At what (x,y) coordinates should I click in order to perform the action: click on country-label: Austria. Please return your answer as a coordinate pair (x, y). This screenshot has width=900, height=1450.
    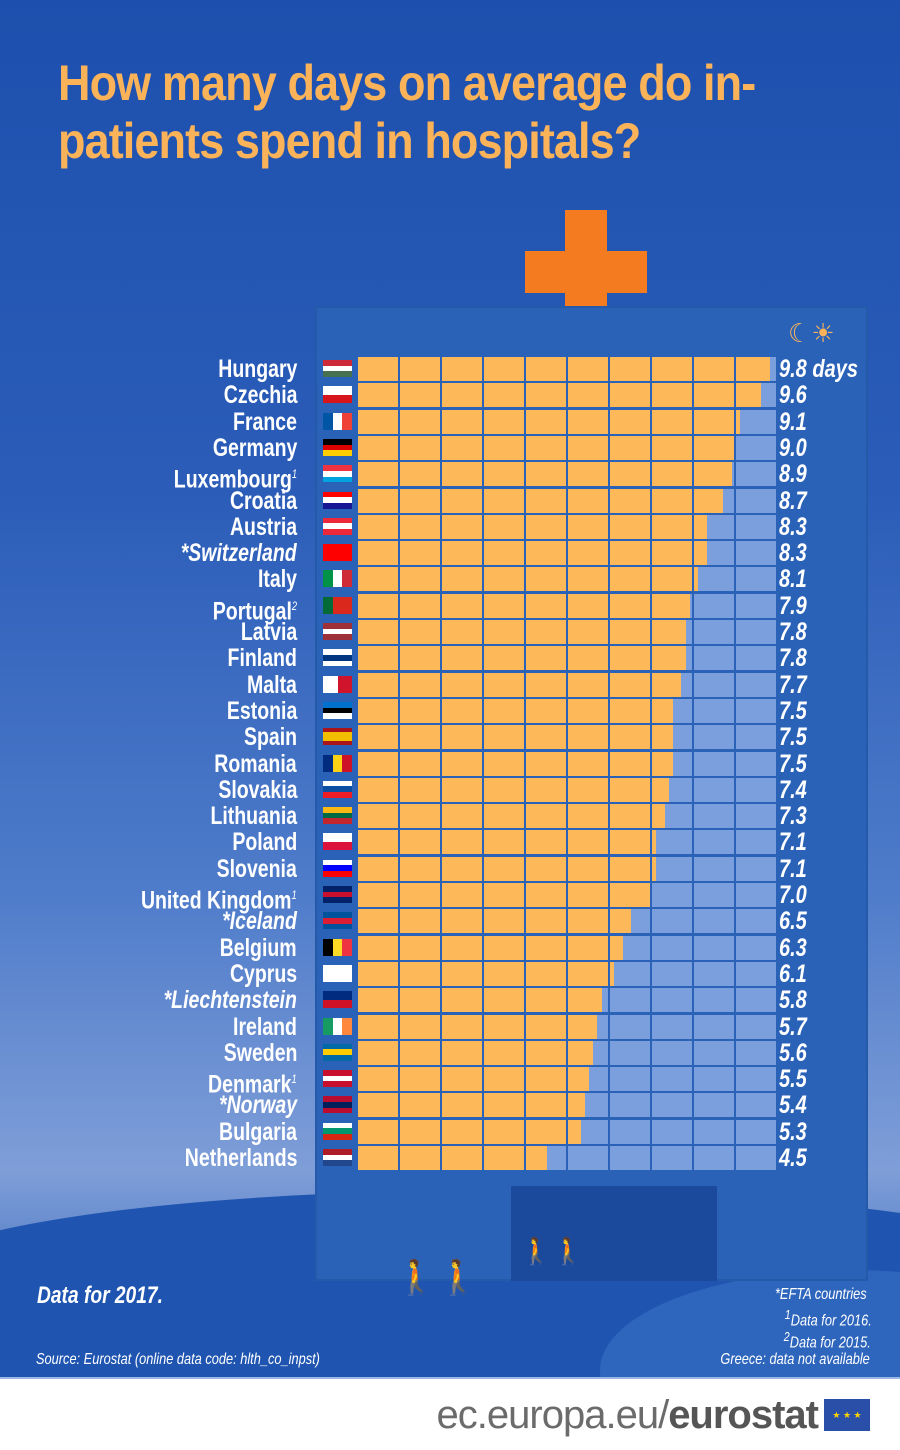
    Looking at the image, I should click on (263, 527).